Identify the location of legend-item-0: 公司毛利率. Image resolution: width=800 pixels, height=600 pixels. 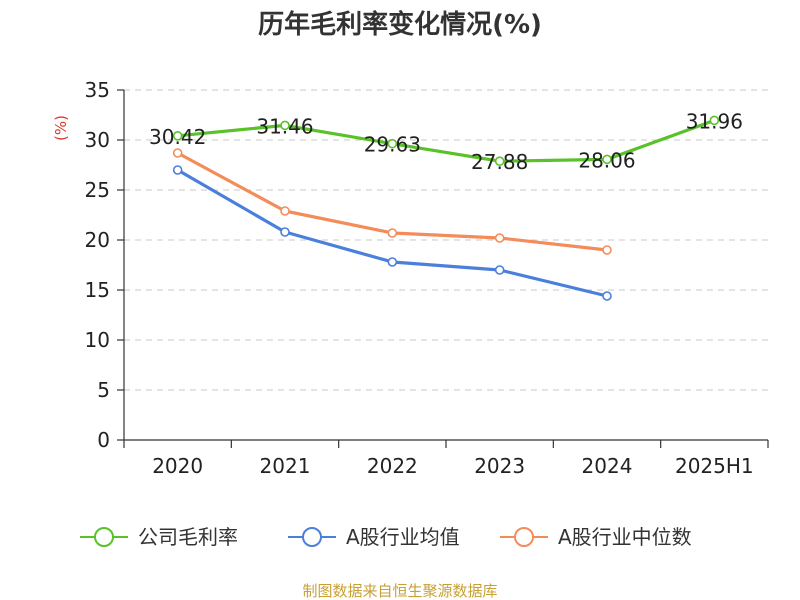
(159, 537).